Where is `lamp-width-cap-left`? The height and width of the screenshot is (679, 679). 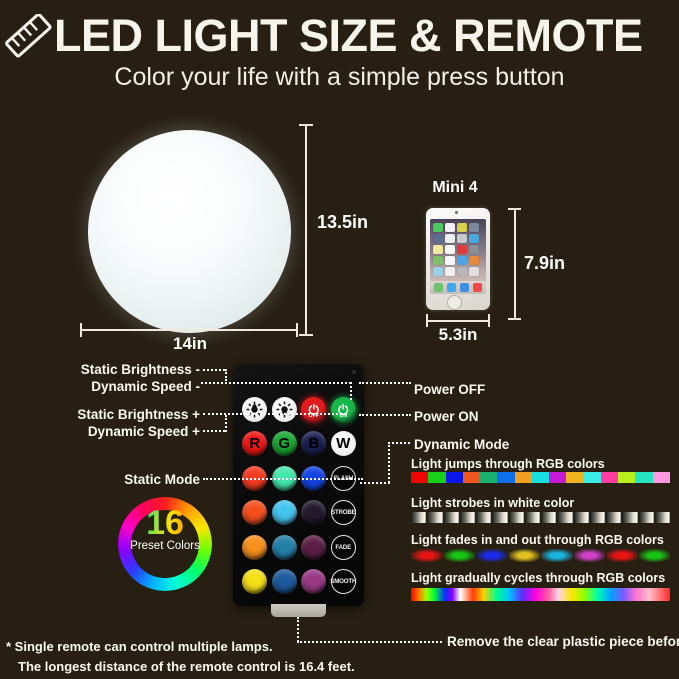 lamp-width-cap-left is located at coordinates (81, 330).